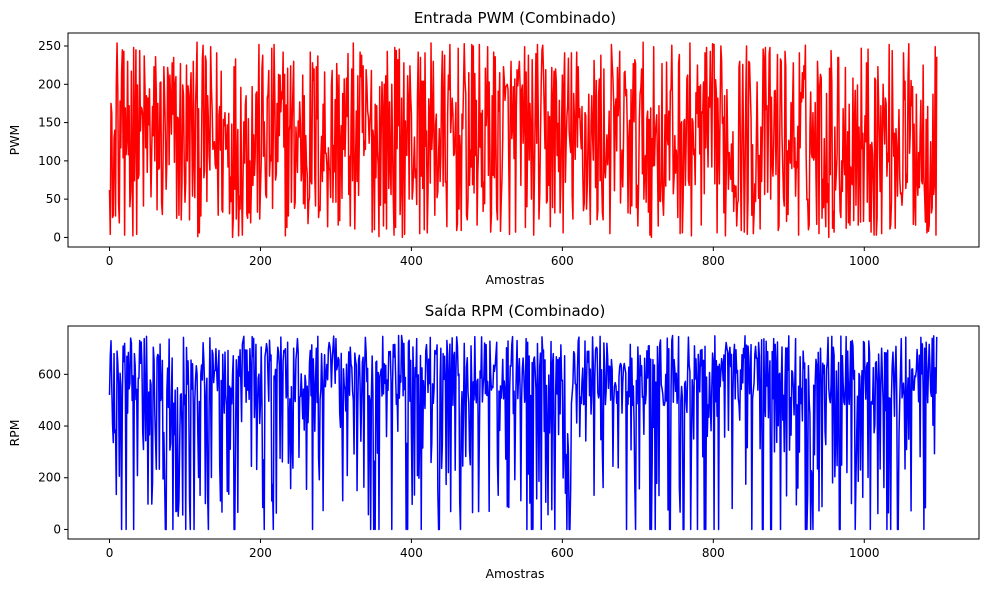  Describe the element at coordinates (515, 311) in the screenshot. I see `chart-title: Saída RPM (Combinado)` at that location.